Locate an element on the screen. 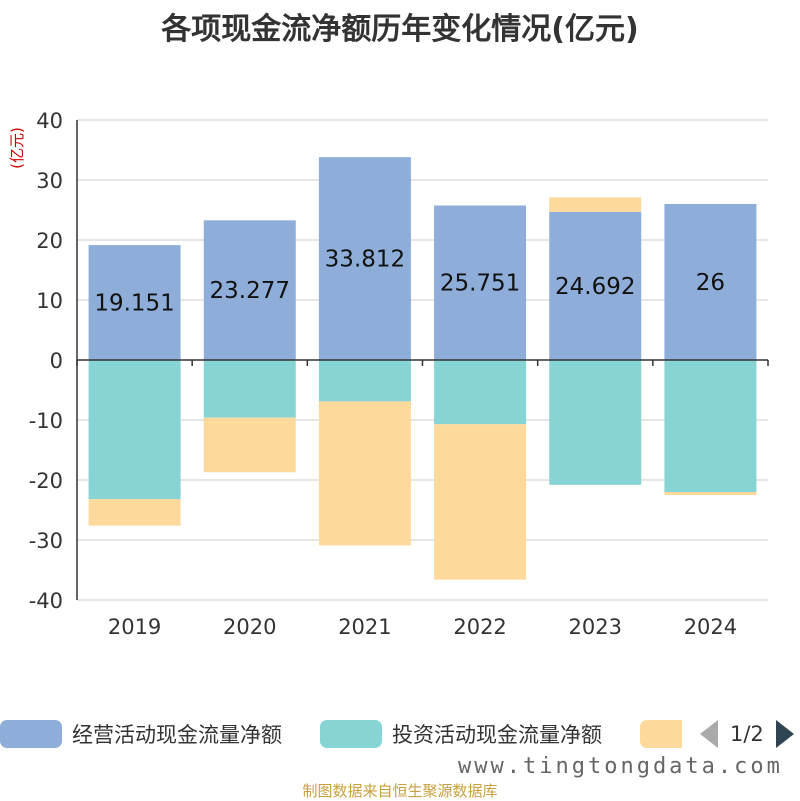 This screenshot has height=801, width=800. legend-item-investing: 投资活动现金流量净额 is located at coordinates (461, 734).